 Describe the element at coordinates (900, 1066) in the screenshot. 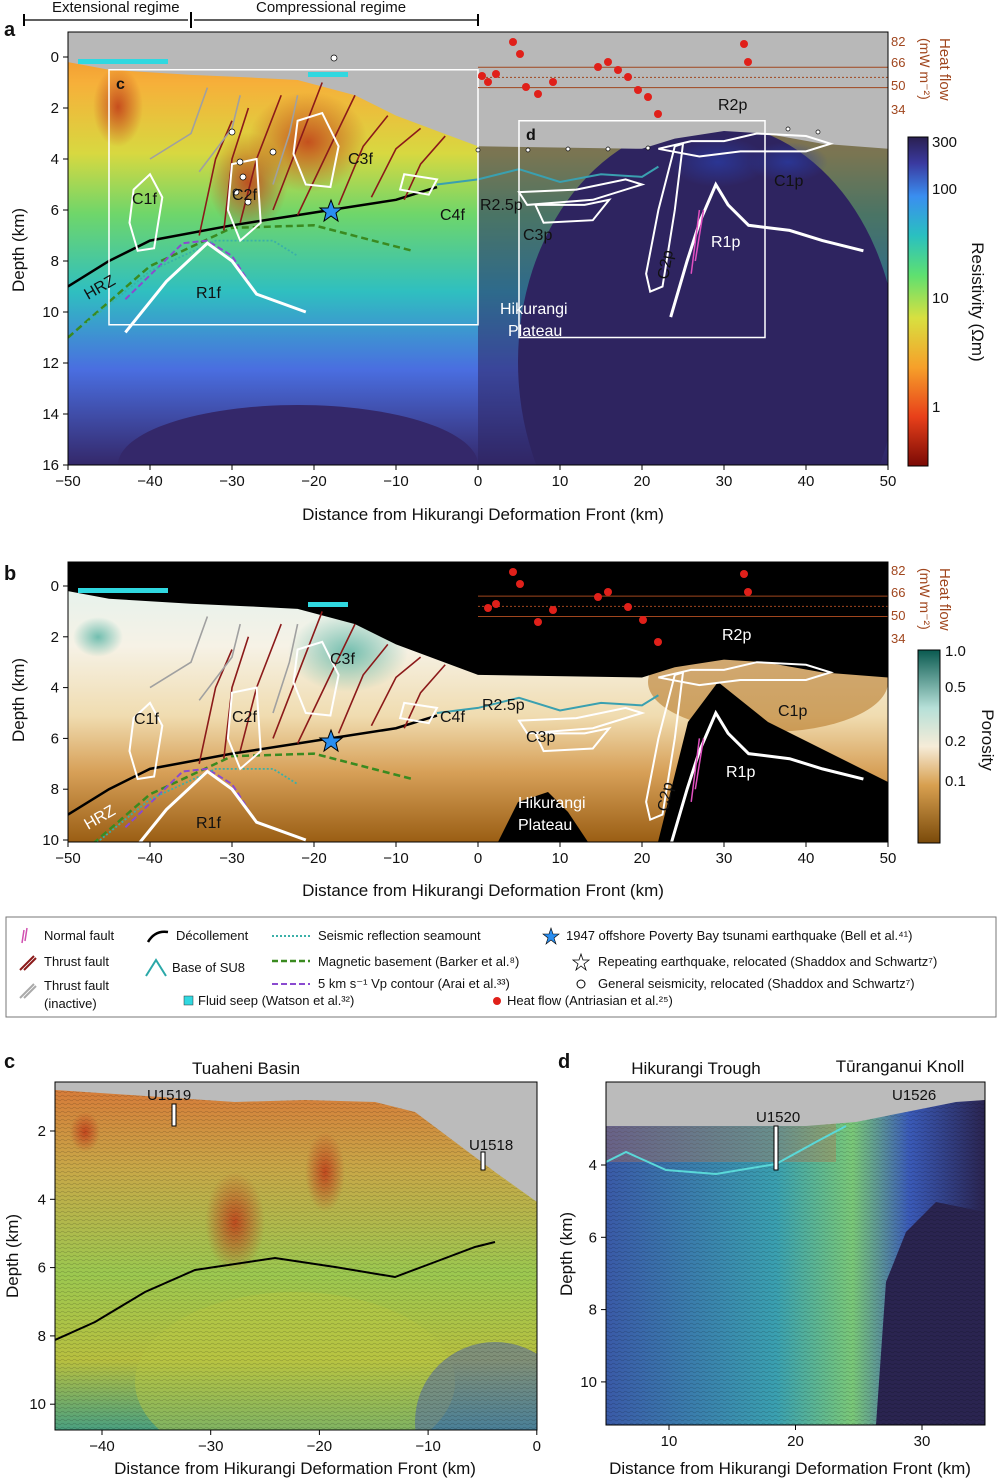

I see `panel-title-right: Tūranganui Knoll` at that location.